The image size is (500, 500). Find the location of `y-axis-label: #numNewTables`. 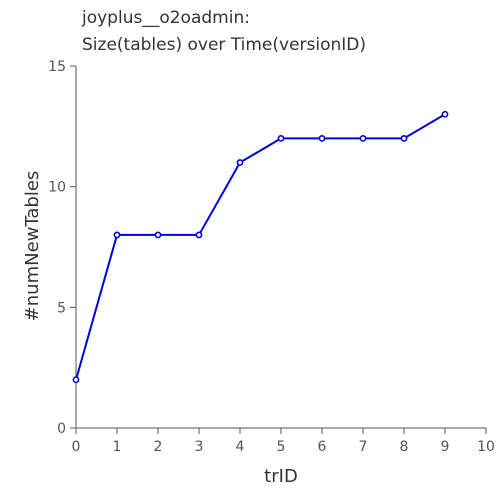

y-axis-label: #numNewTables is located at coordinates (32, 246).